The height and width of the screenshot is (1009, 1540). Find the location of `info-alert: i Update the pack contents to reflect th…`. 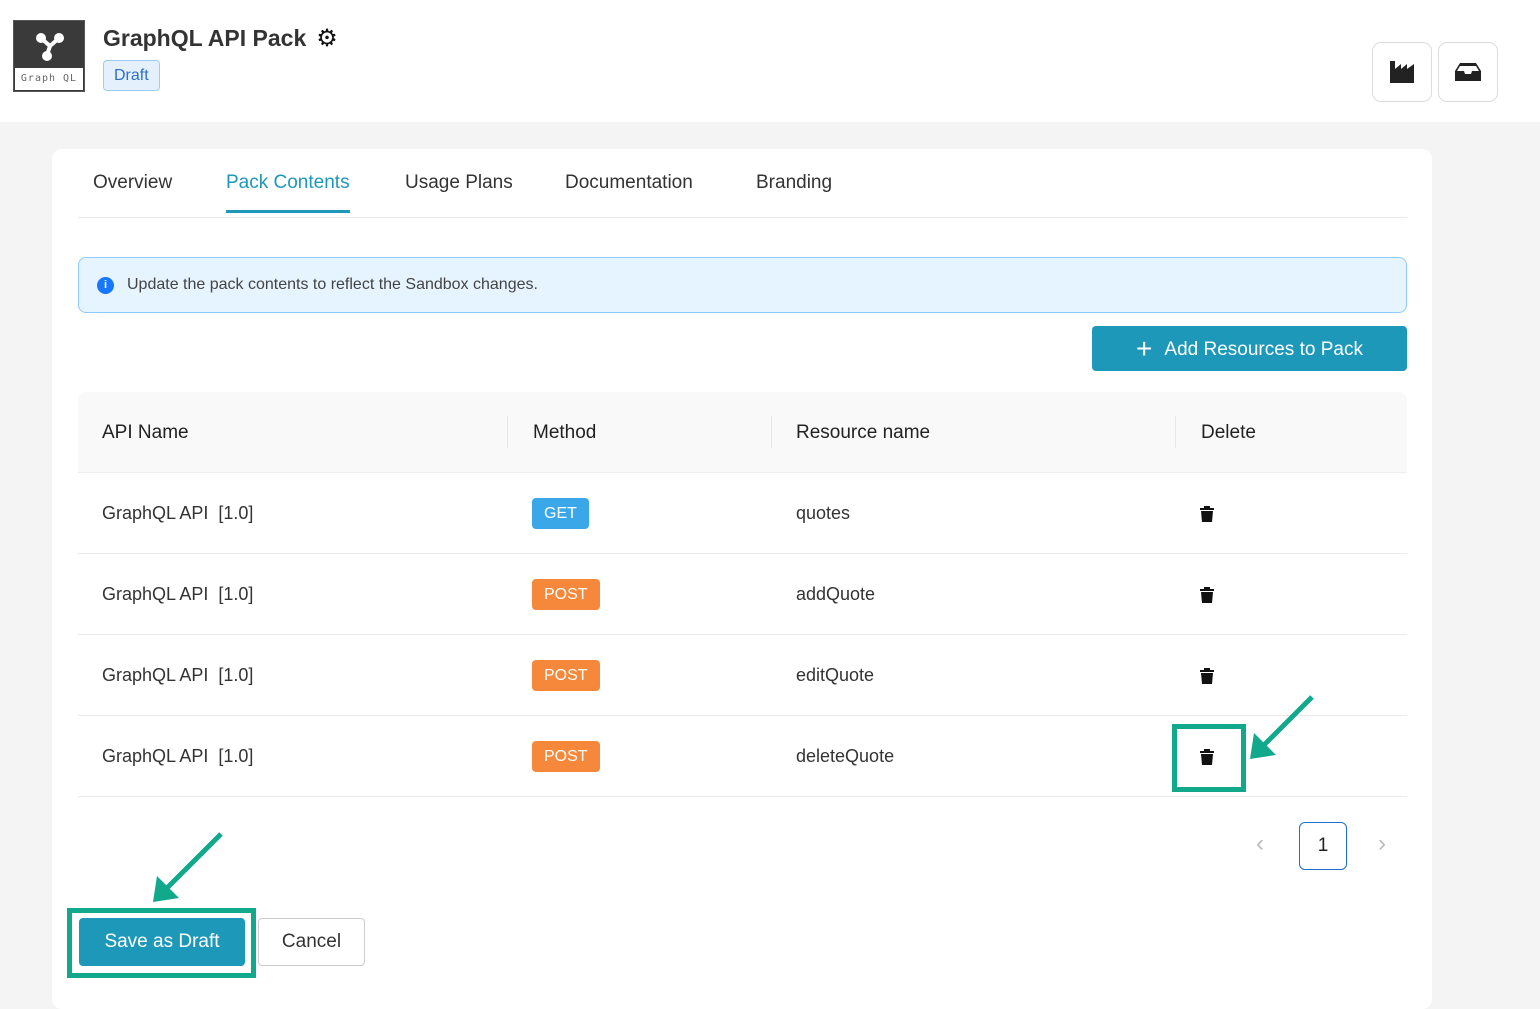

info-alert: i Update the pack contents to reflect th… is located at coordinates (742, 285).